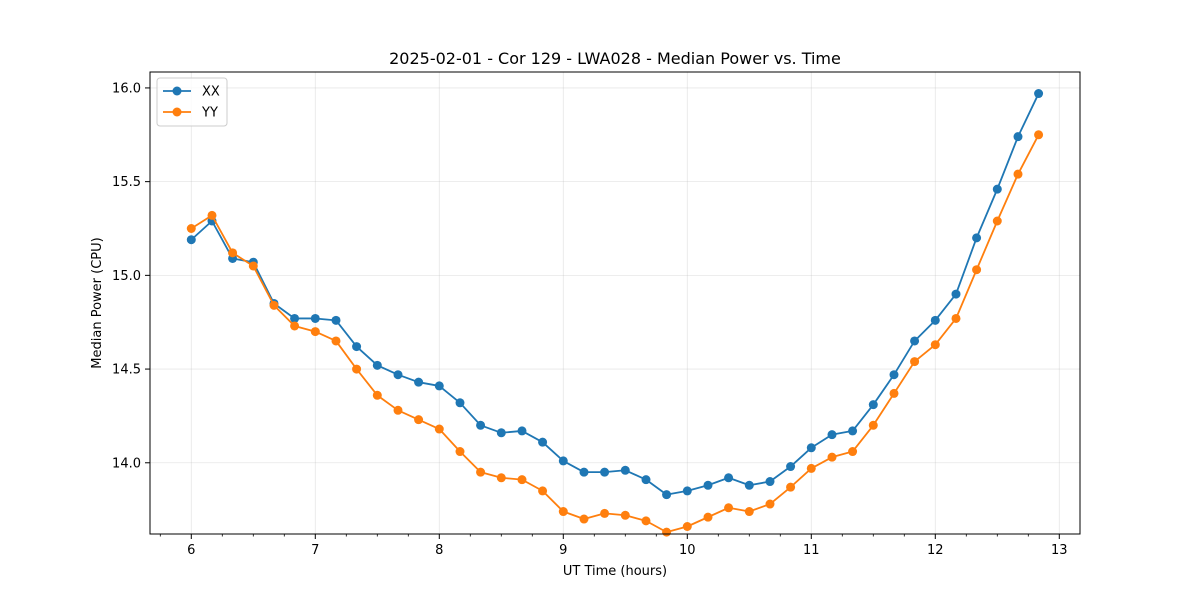 This screenshot has width=1200, height=600. What do you see at coordinates (177, 112) in the screenshot?
I see `legend-marker-yy` at bounding box center [177, 112].